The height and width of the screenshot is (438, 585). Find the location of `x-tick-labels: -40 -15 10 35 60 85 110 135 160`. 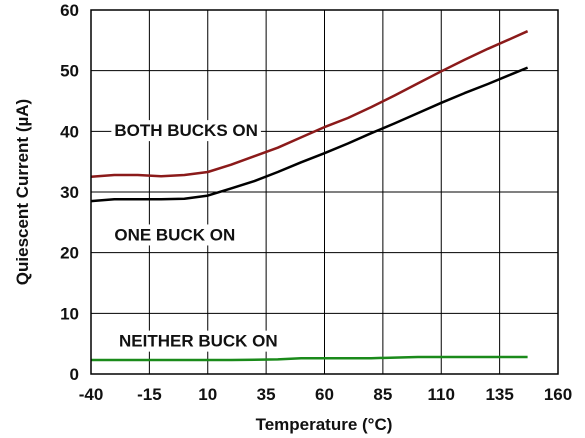

x-tick-labels: -40 -15 10 35 60 85 110 135 160 is located at coordinates (325, 394).